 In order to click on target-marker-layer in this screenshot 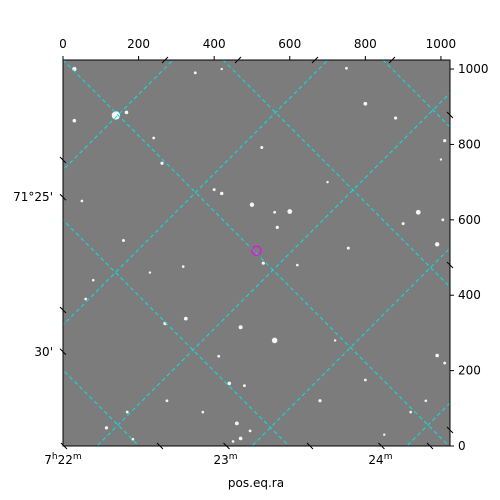, I will do `click(256, 251)`.